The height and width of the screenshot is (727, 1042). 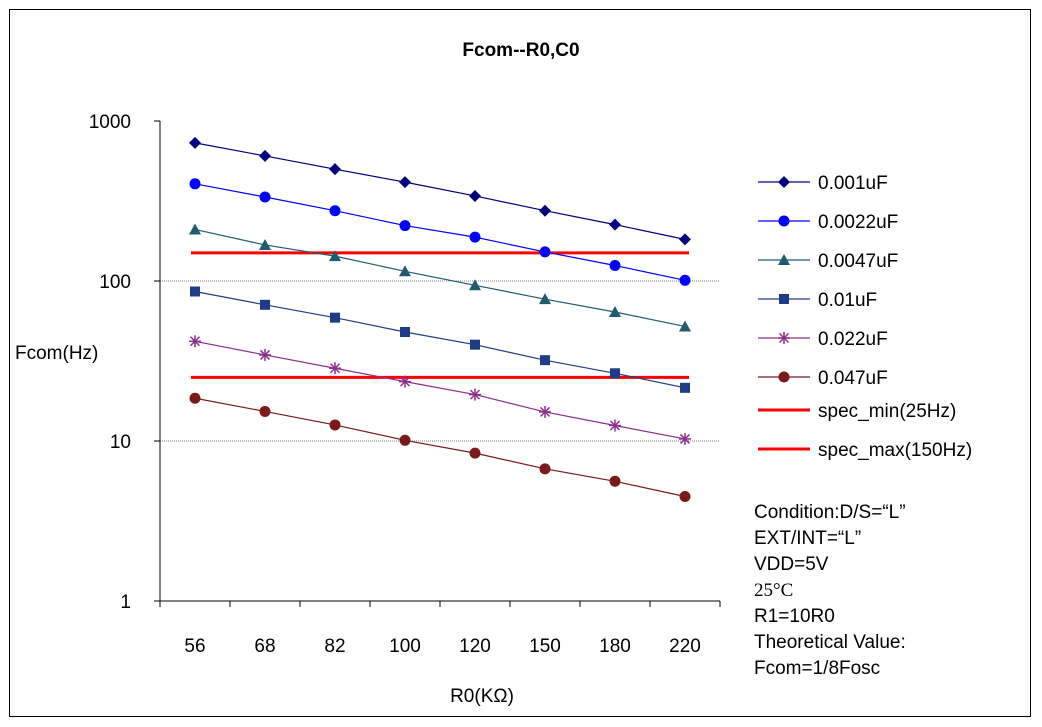 What do you see at coordinates (794, 616) in the screenshot?
I see `condition-line-5: R1=10R0` at bounding box center [794, 616].